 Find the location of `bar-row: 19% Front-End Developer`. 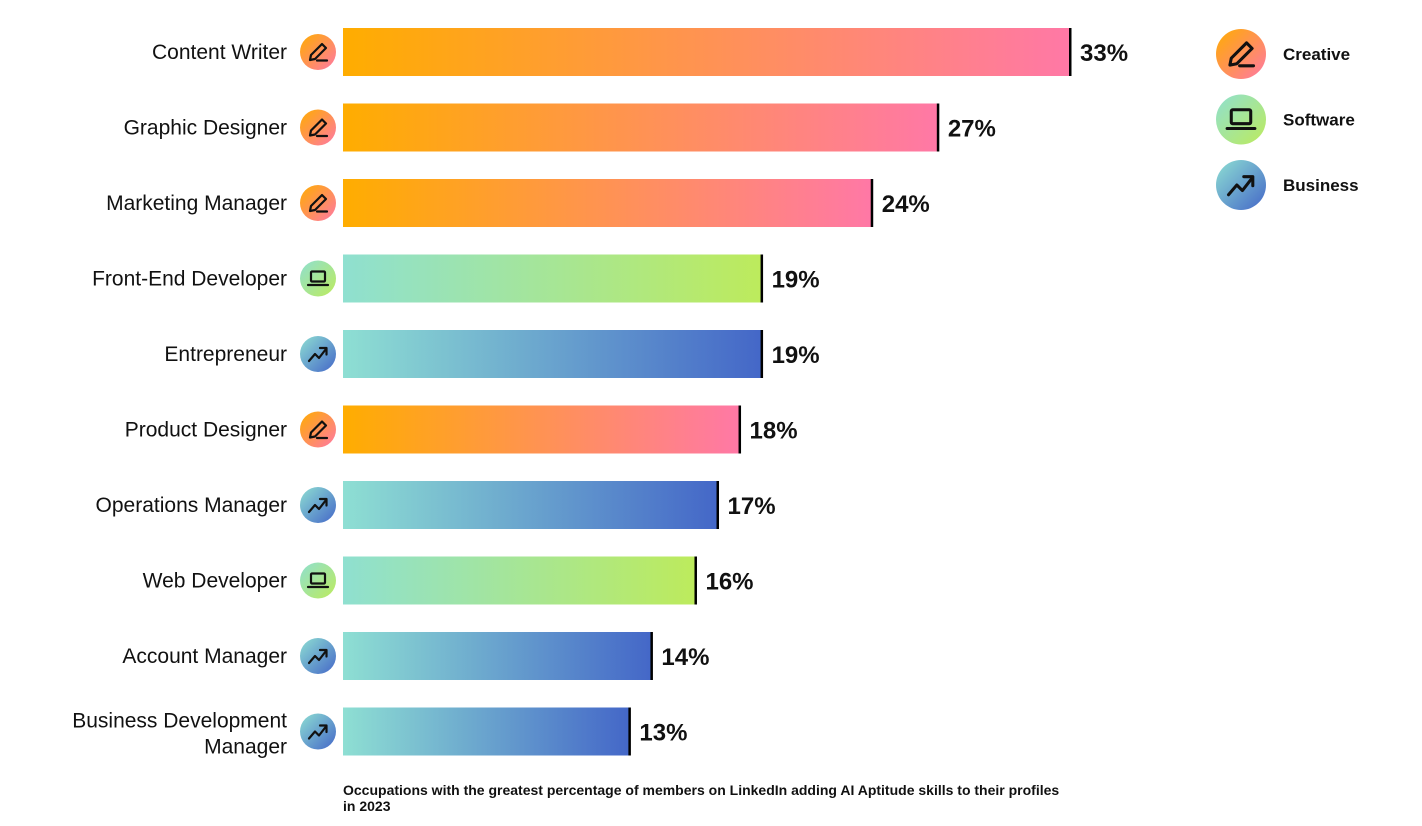

bar-row: 19% Front-End Developer is located at coordinates (456, 278).